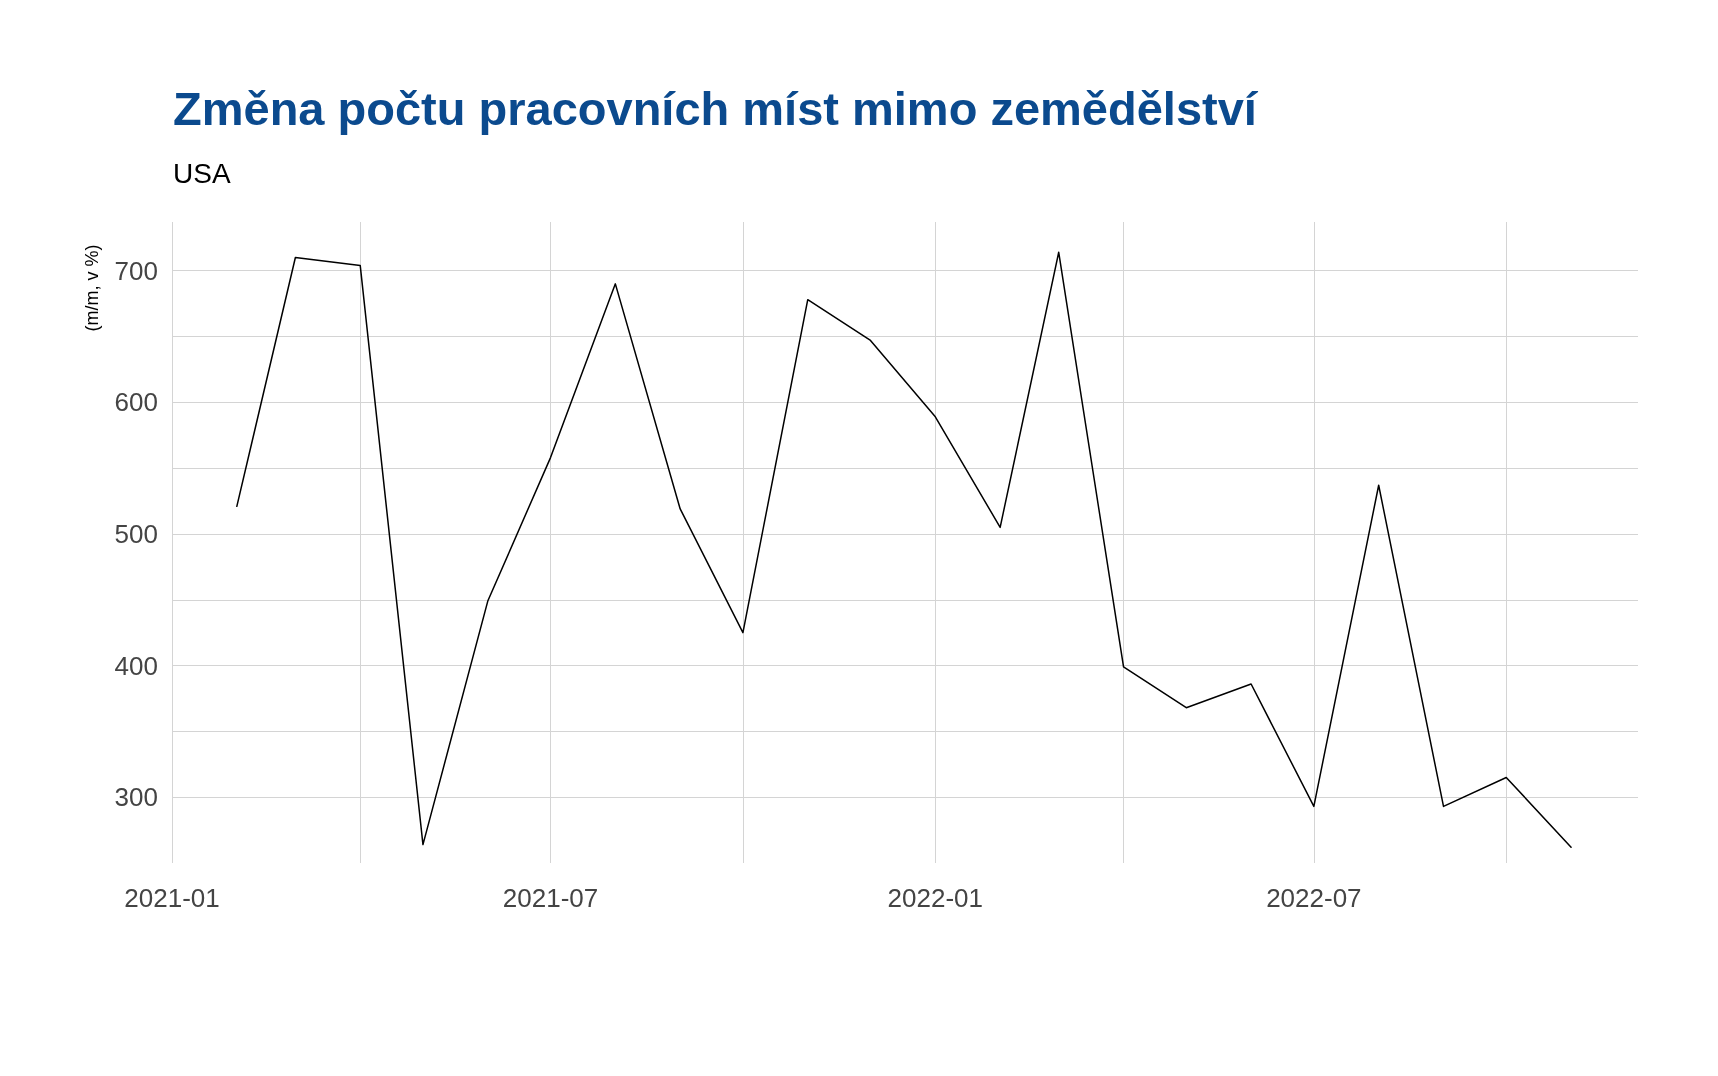  What do you see at coordinates (935, 898) in the screenshot?
I see `x-tick-label: 2022-01` at bounding box center [935, 898].